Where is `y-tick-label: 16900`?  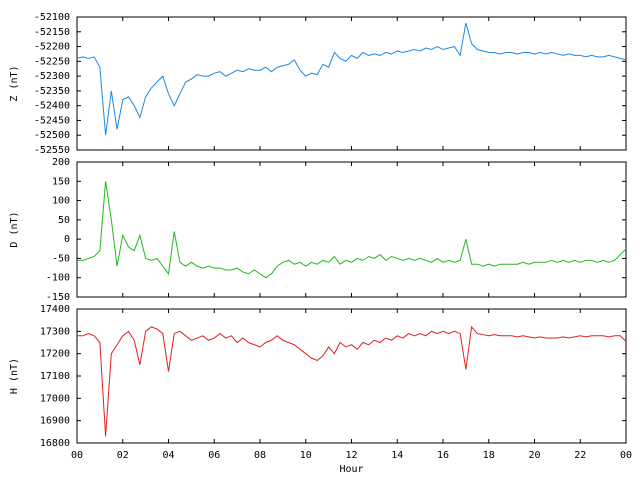
y-tick-label: 16900 is located at coordinates (55, 421).